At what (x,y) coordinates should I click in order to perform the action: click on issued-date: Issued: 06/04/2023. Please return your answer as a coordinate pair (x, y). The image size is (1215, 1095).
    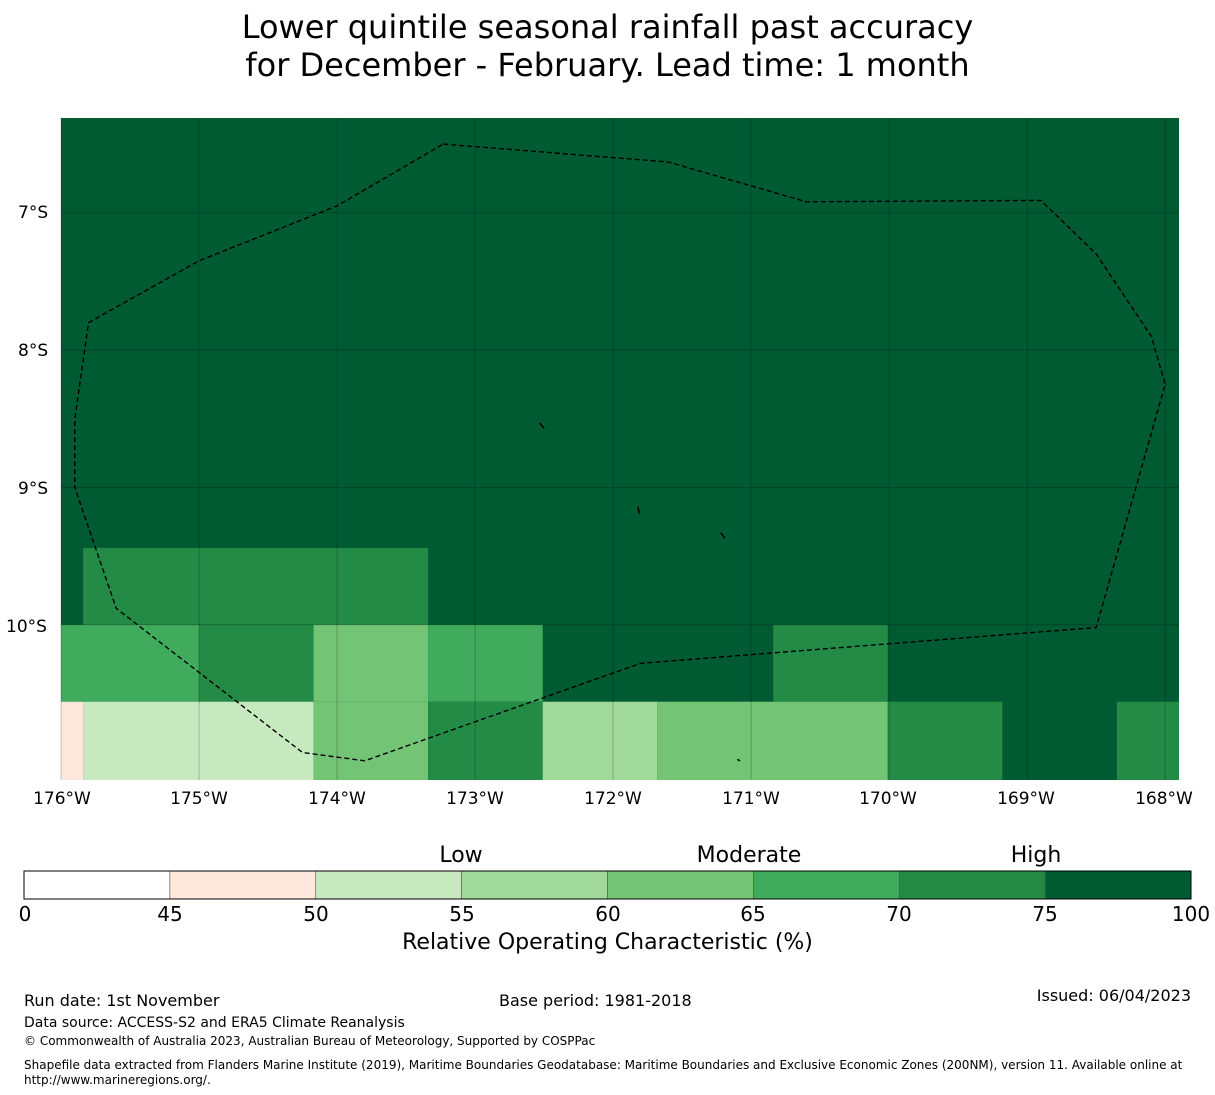
    Looking at the image, I should click on (1113, 995).